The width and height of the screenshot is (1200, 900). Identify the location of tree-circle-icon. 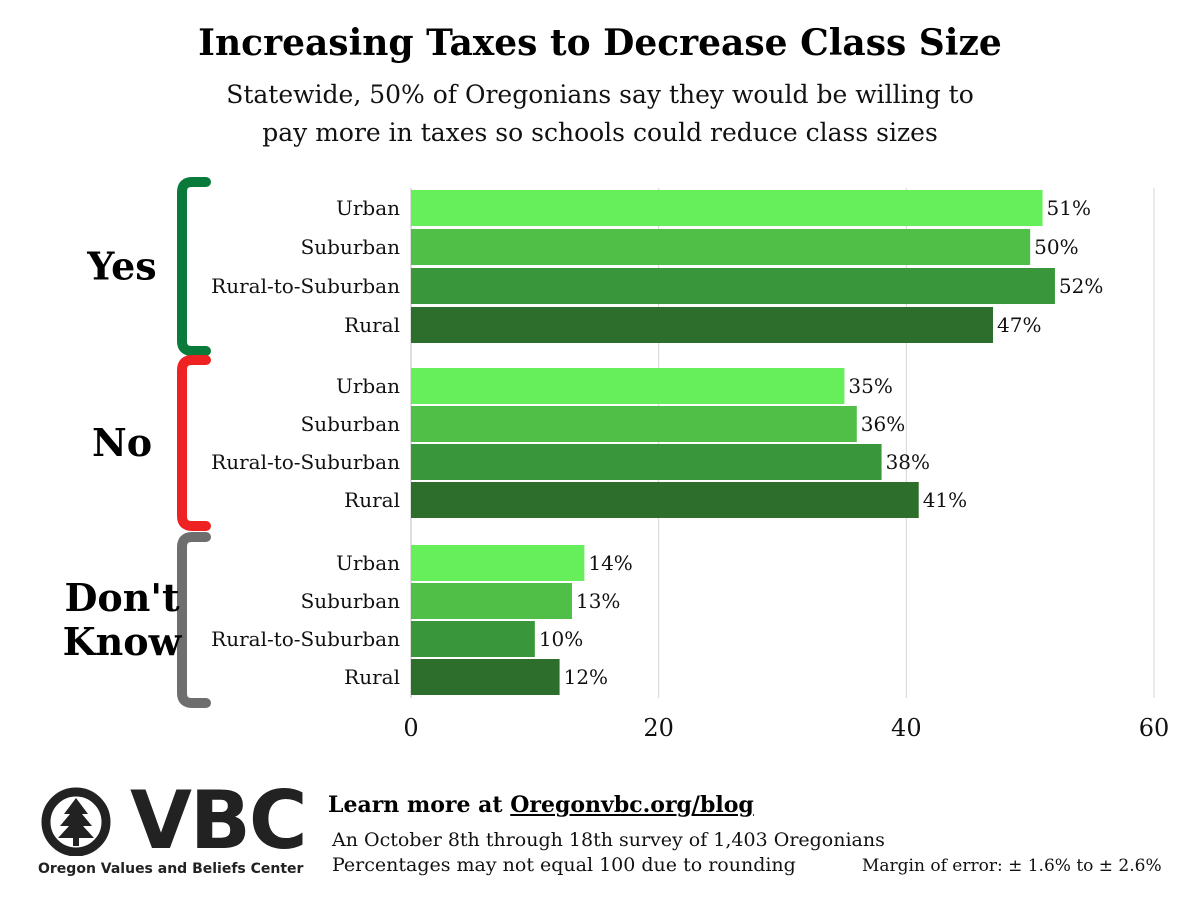
(76, 822).